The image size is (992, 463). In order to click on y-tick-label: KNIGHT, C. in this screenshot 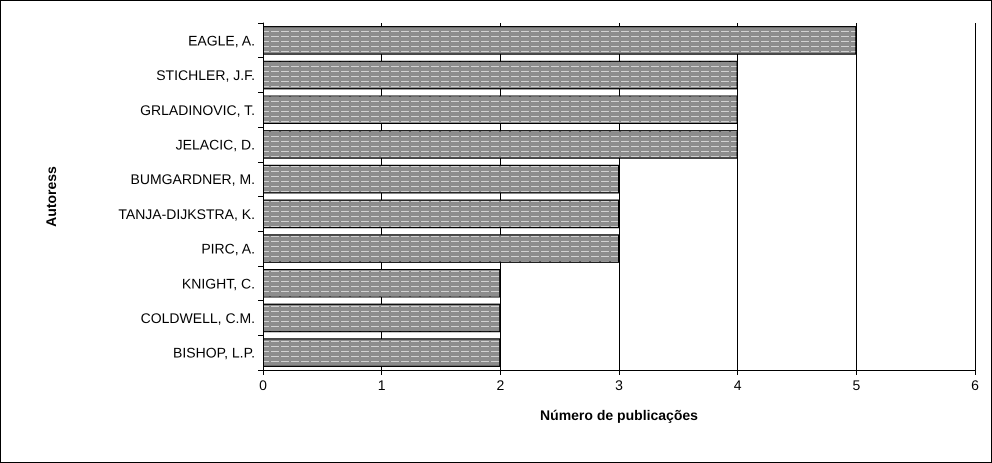, I will do `click(218, 283)`.